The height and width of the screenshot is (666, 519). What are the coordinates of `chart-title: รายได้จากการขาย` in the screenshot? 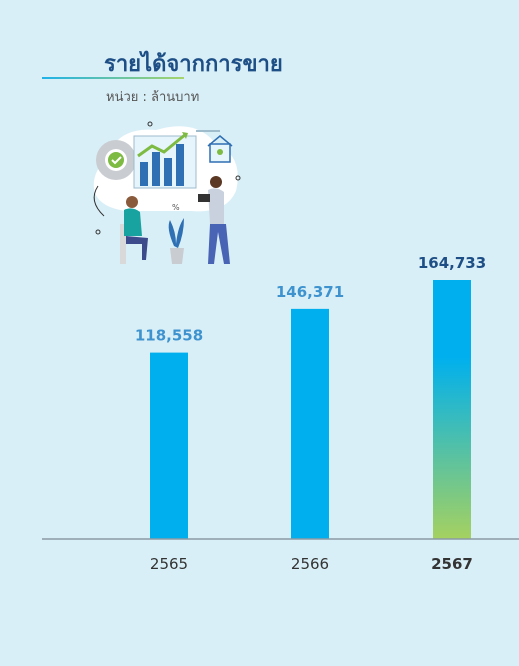 It's located at (193, 64).